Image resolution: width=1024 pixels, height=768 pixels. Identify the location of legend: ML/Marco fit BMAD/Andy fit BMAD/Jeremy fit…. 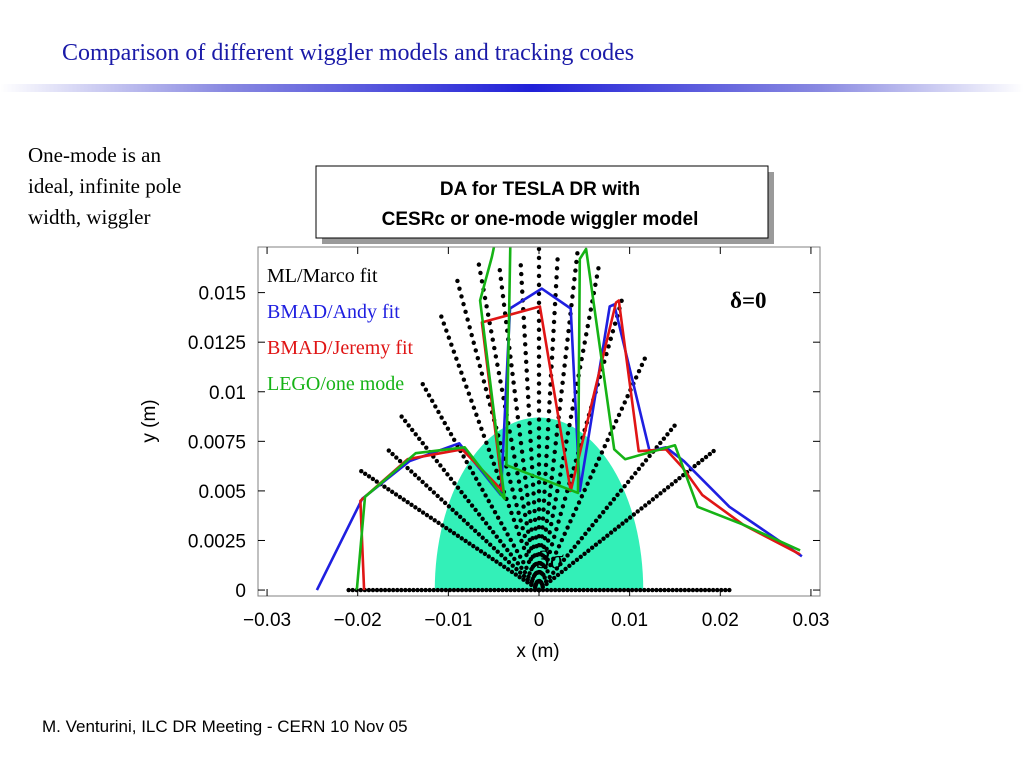
(340, 330).